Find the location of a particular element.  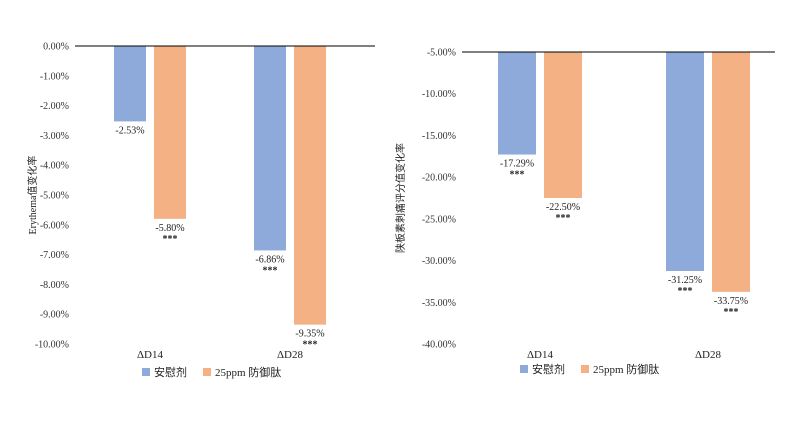

y-tick-label: -40.00% is located at coordinates (439, 345).